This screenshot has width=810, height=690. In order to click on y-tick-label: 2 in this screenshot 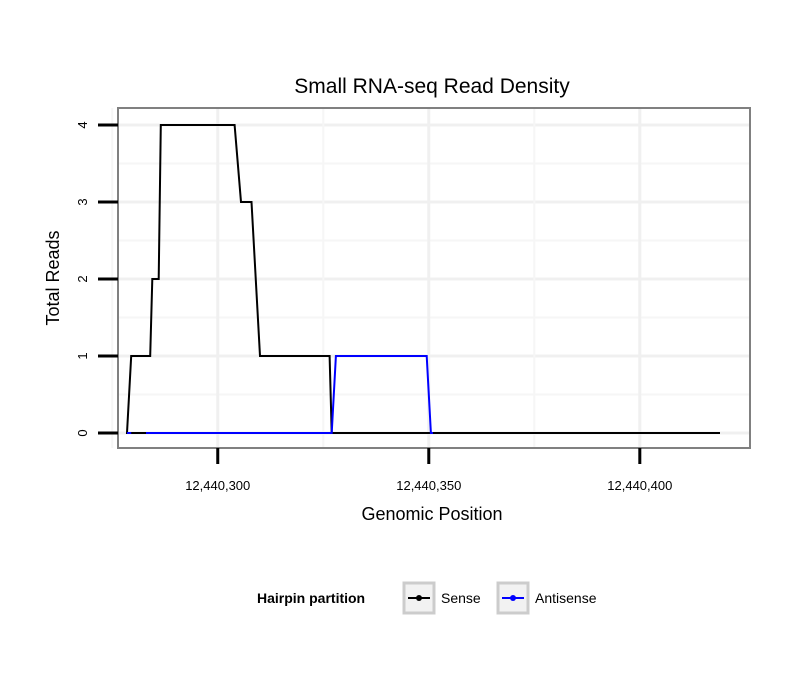, I will do `click(82, 278)`.